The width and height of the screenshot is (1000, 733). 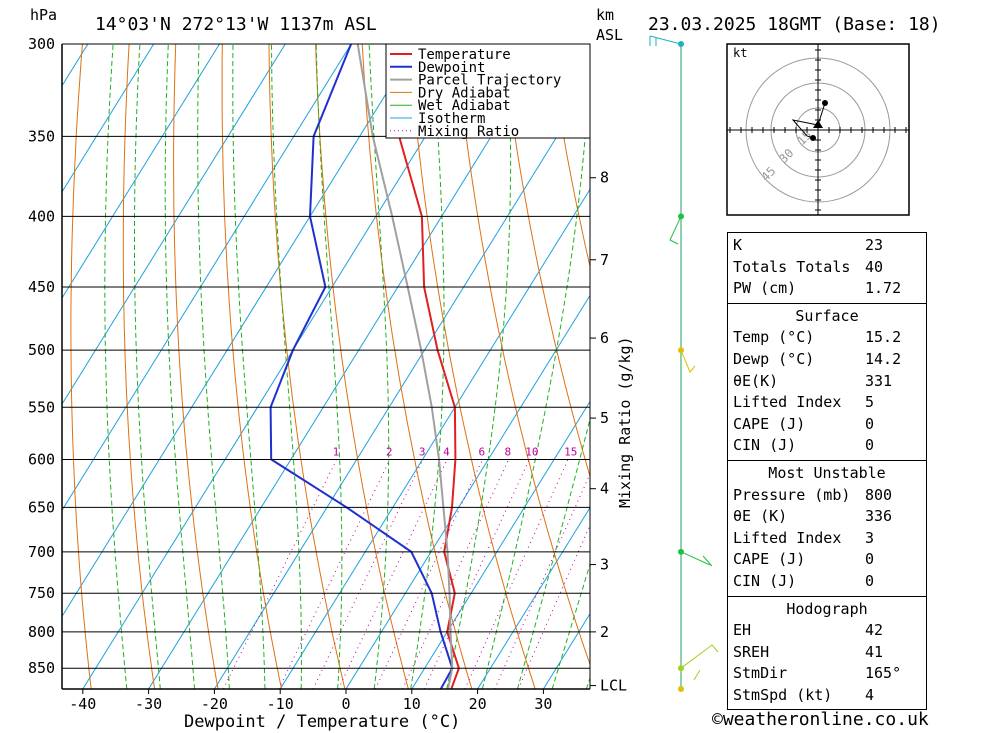 I want to click on table-row-label: CAPE (J), so click(x=769, y=423).